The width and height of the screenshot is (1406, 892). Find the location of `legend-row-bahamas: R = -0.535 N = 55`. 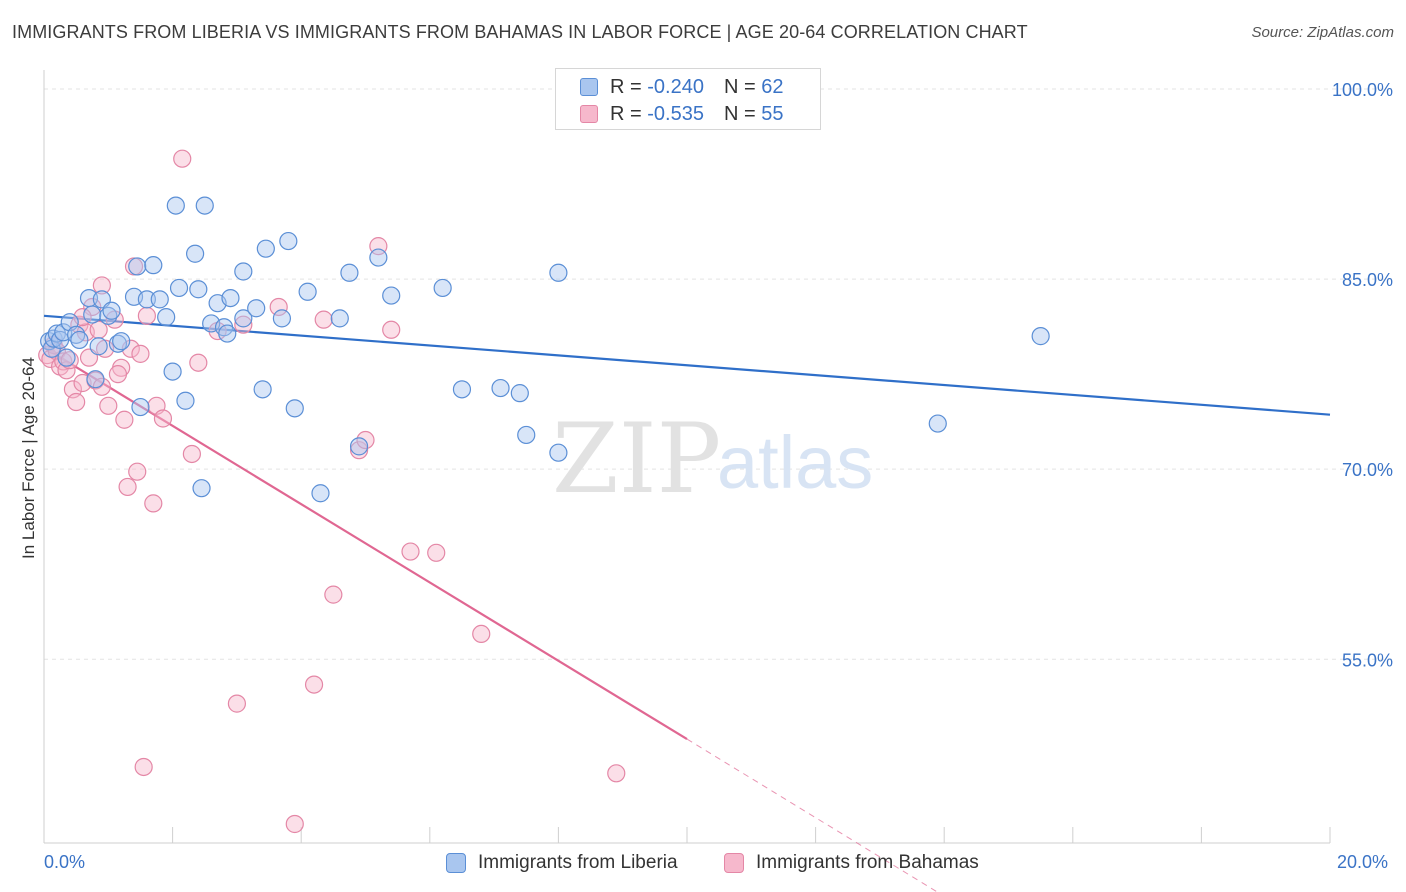

legend-row-bahamas: R = -0.535 N = 55 is located at coordinates (681, 114).